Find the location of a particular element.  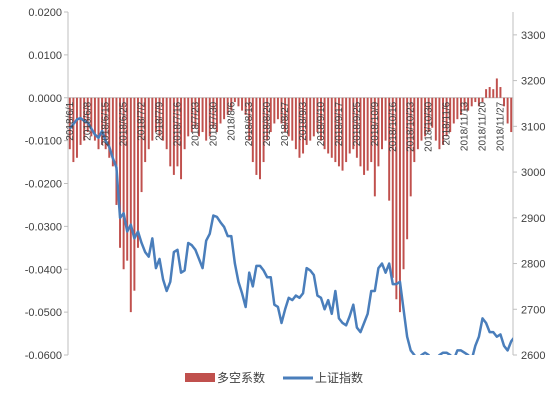

left-tick-label-3: -0.0100 is located at coordinates (43, 142).